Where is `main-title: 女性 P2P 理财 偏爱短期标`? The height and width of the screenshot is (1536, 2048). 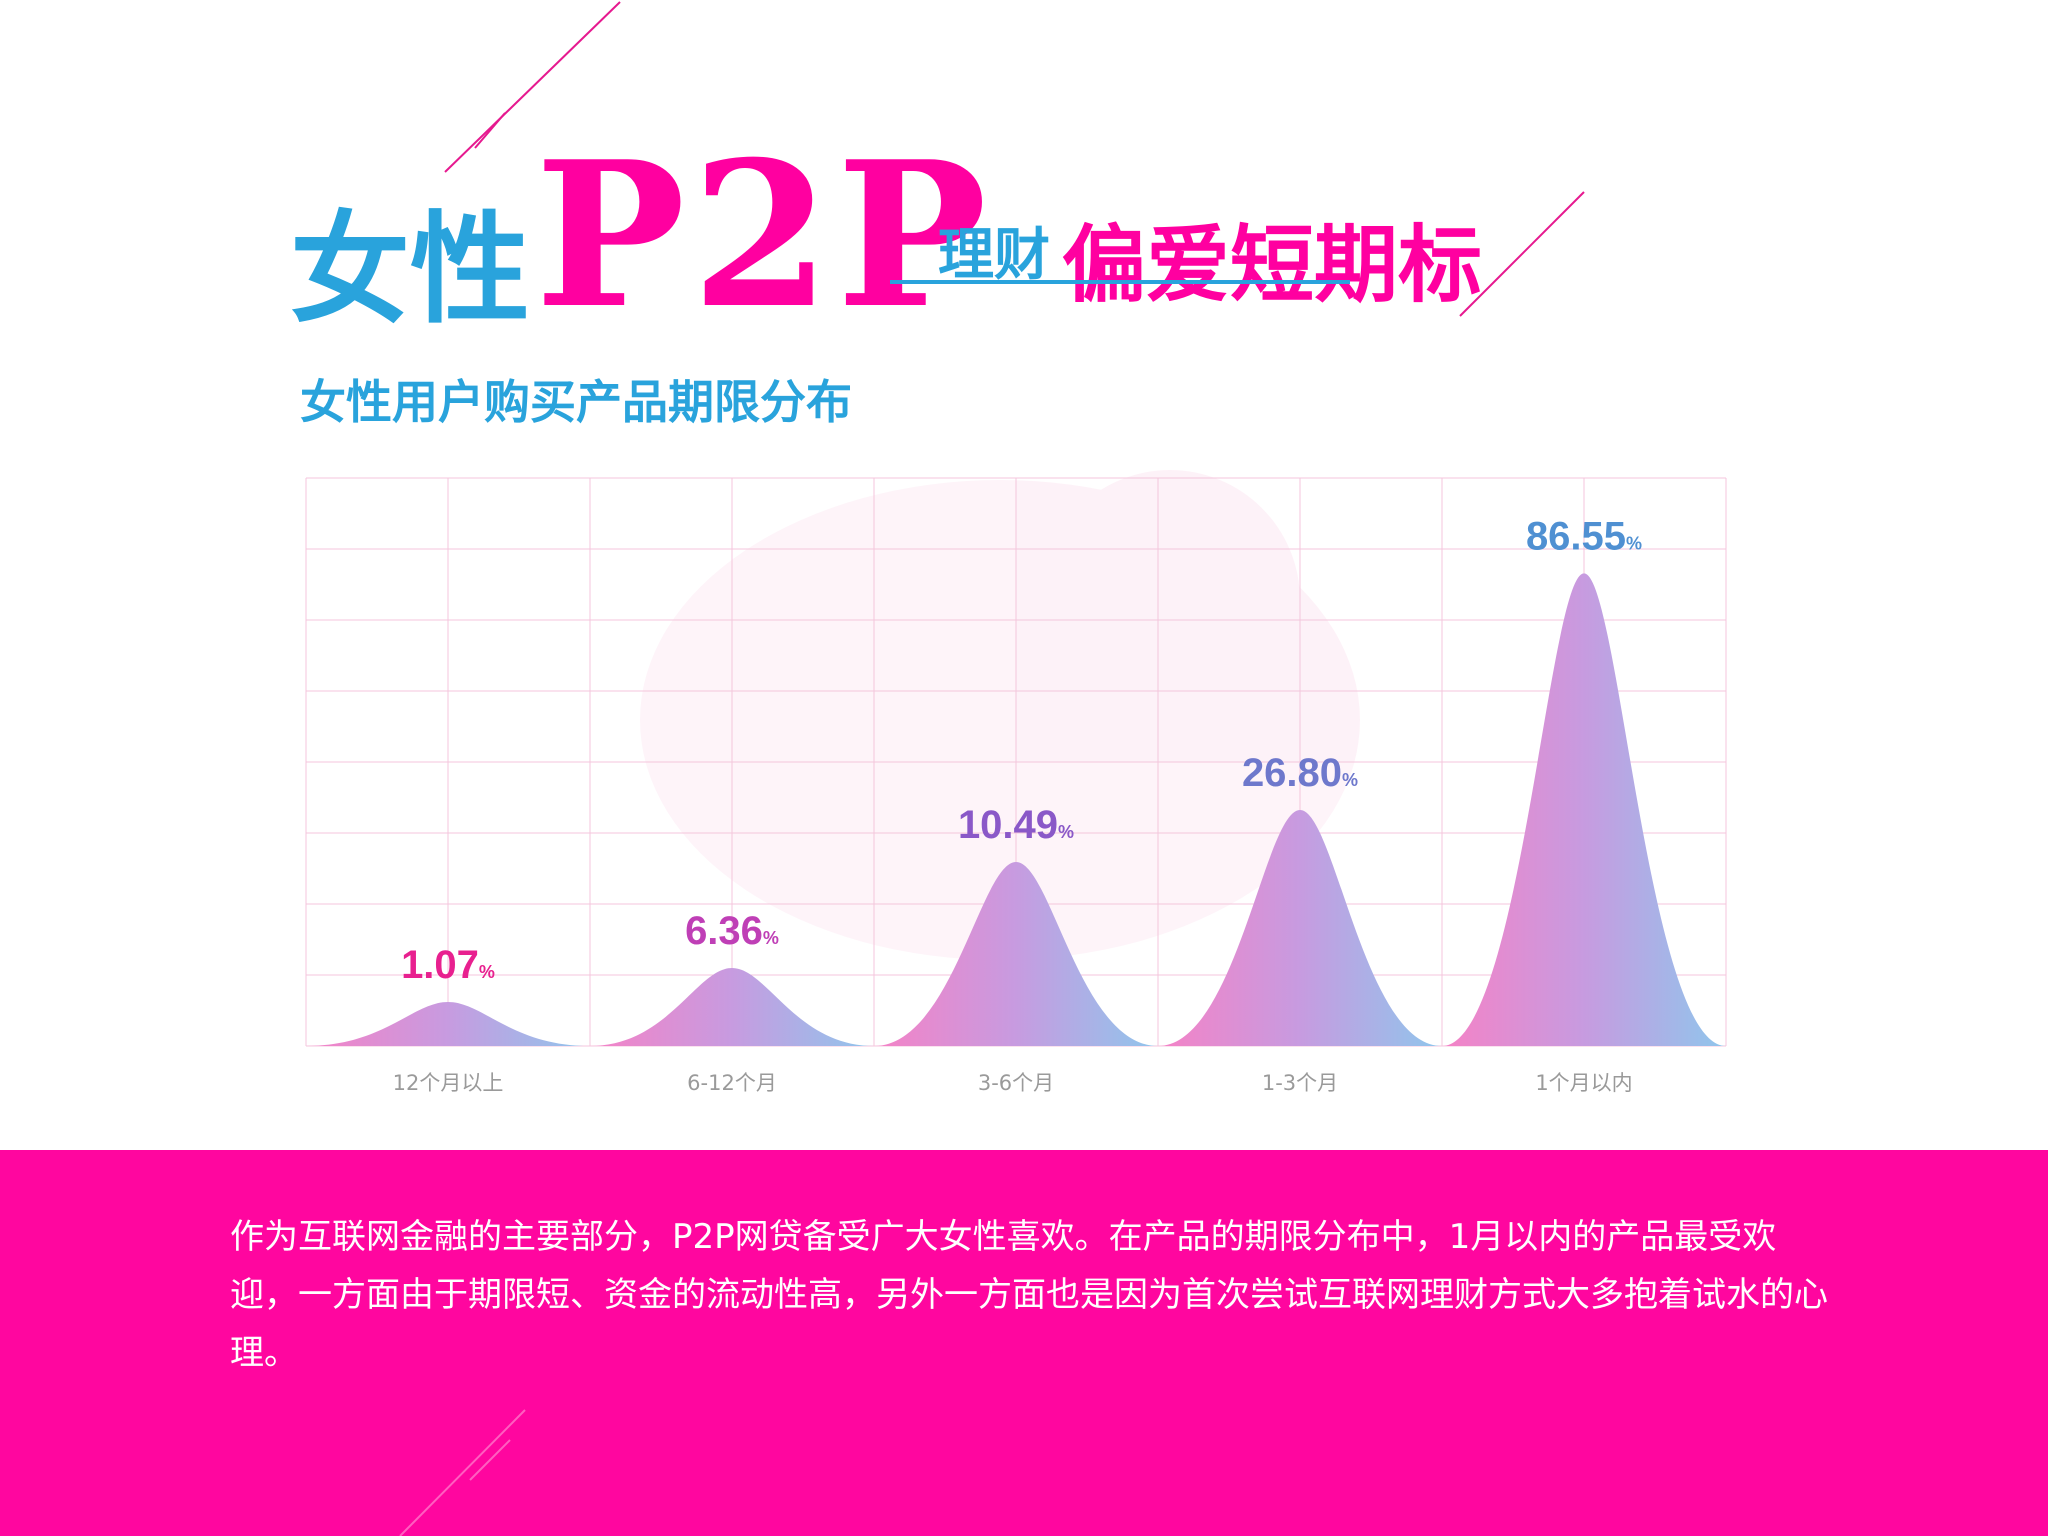
main-title: 女性 P2P 理财 偏爱短期标 is located at coordinates (890, 235).